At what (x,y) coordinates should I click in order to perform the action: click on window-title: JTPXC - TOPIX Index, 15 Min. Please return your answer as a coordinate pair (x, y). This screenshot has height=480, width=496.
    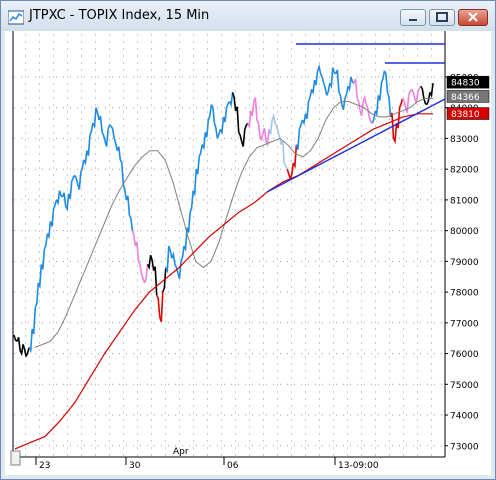
    Looking at the image, I should click on (119, 15).